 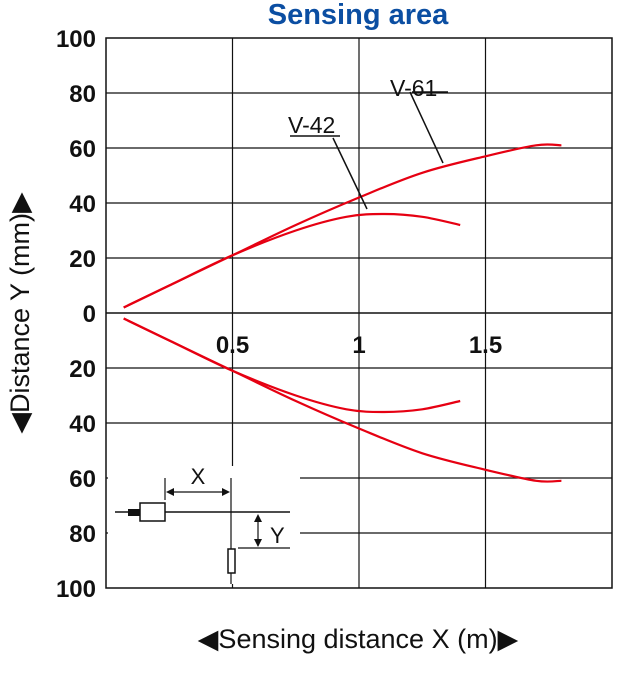 I want to click on arrow-up-icon, so click(x=258, y=518).